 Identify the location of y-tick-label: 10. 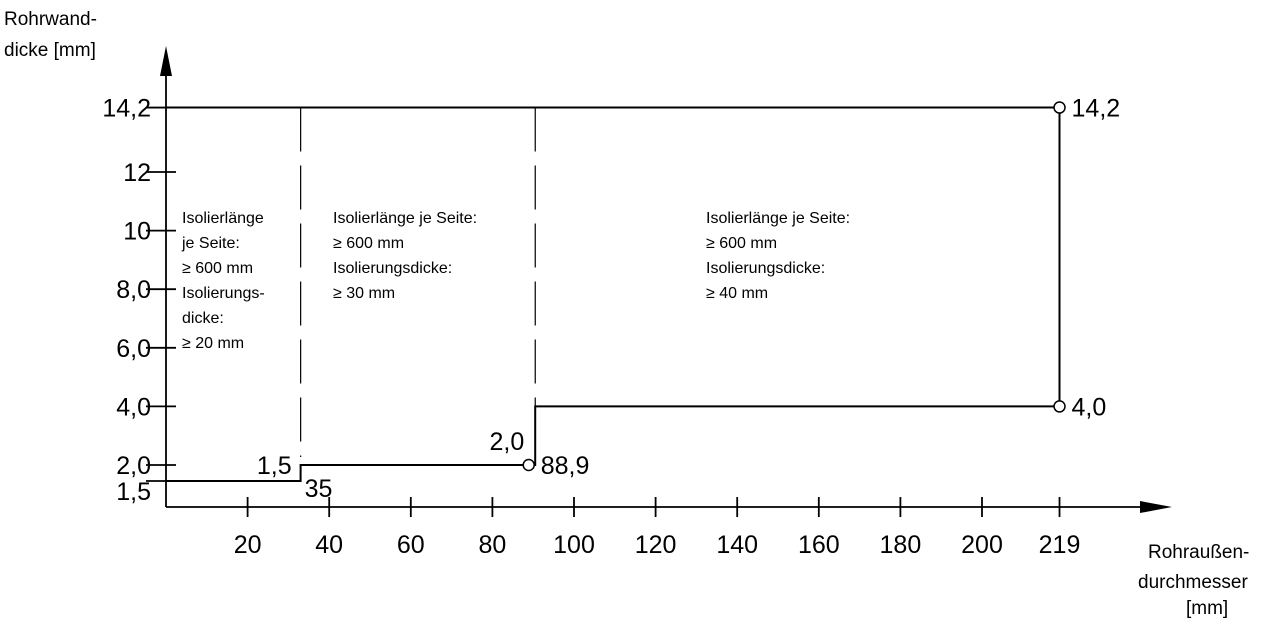
(137, 232).